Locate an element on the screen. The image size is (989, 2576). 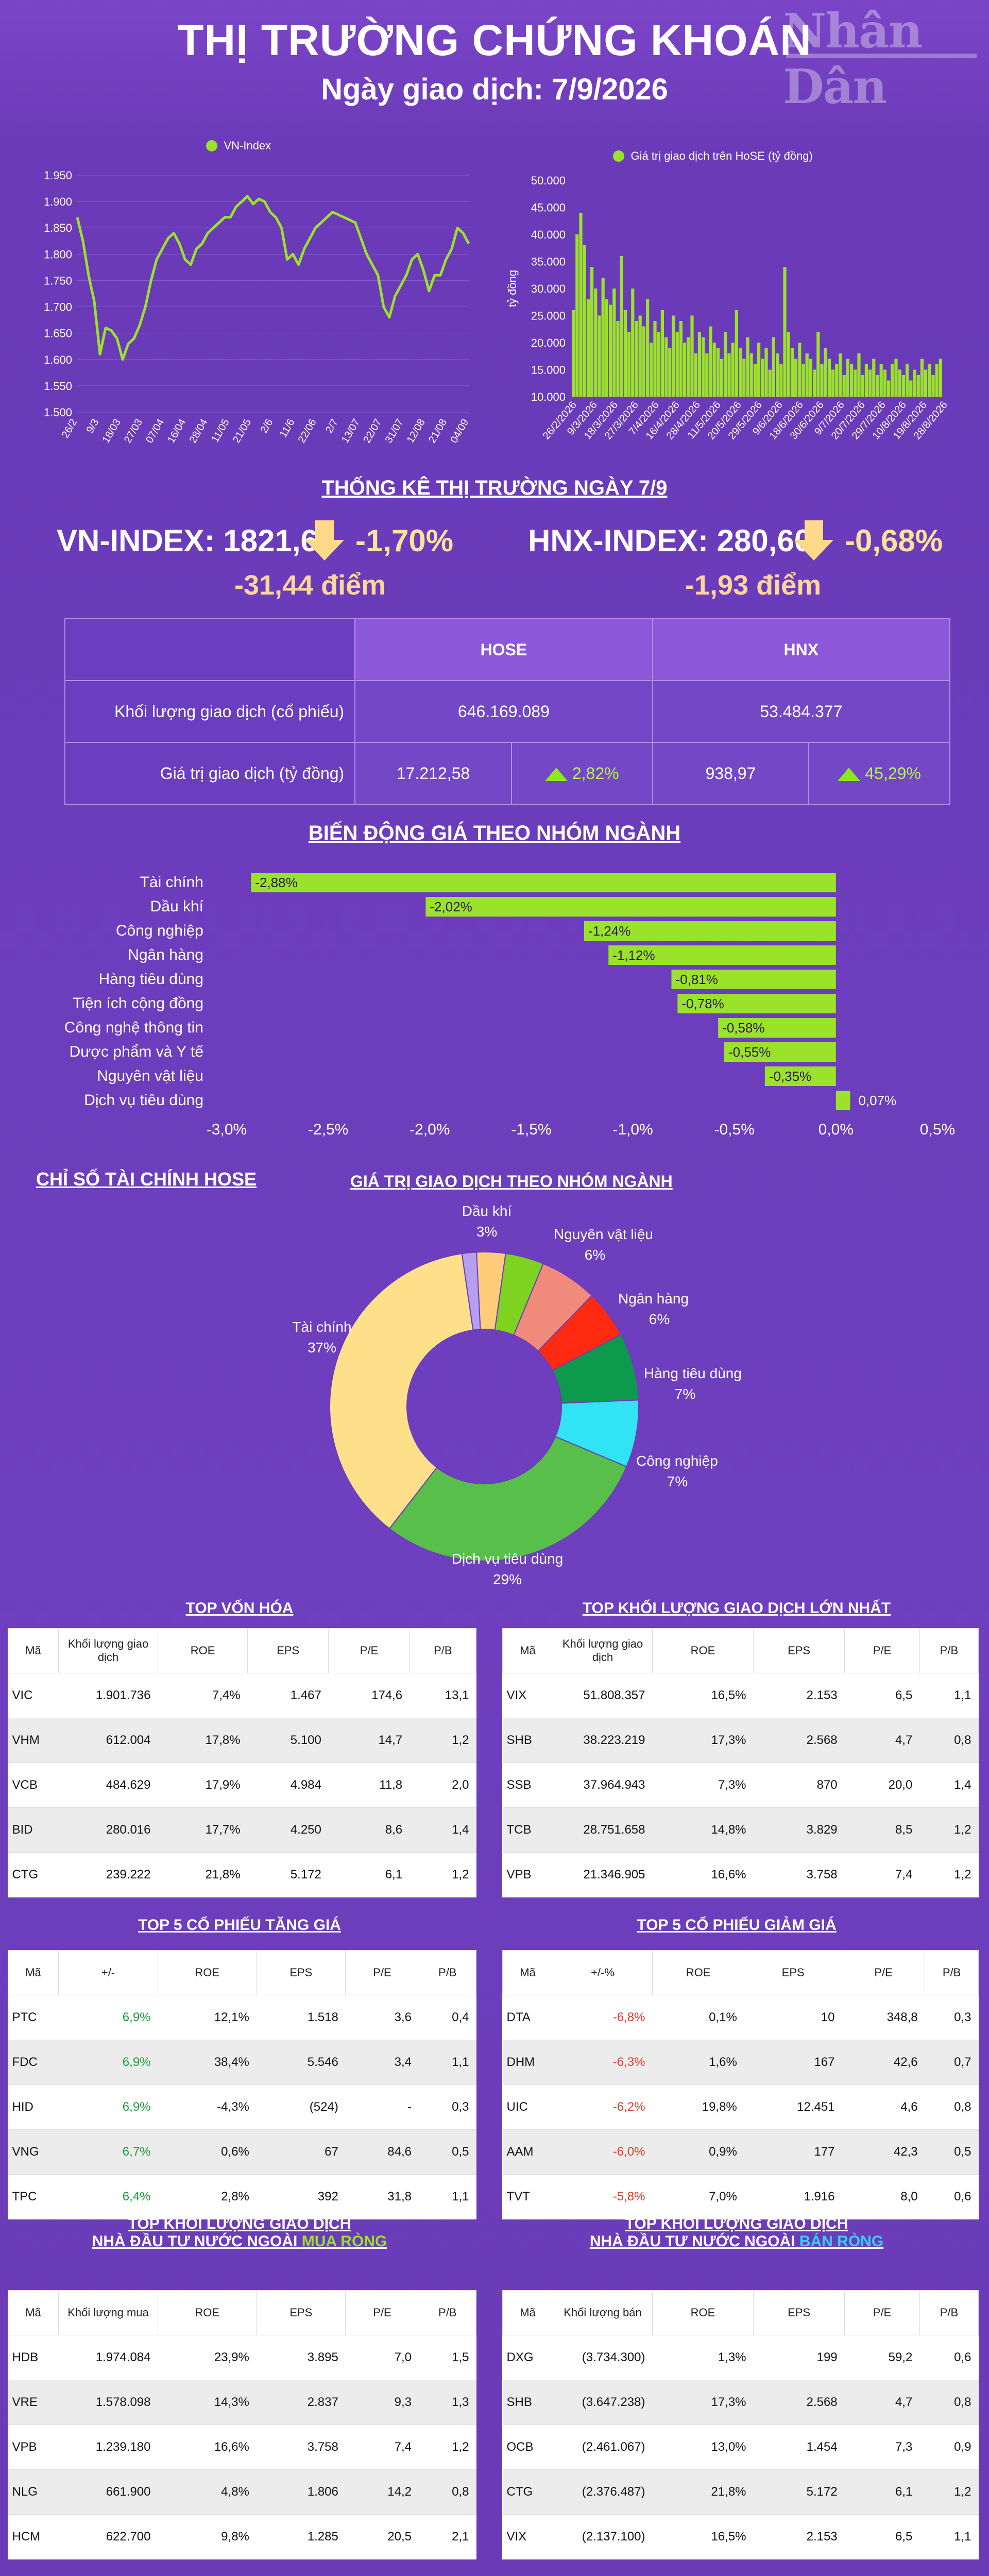
ticker-cell: DTA is located at coordinates (528, 2017).